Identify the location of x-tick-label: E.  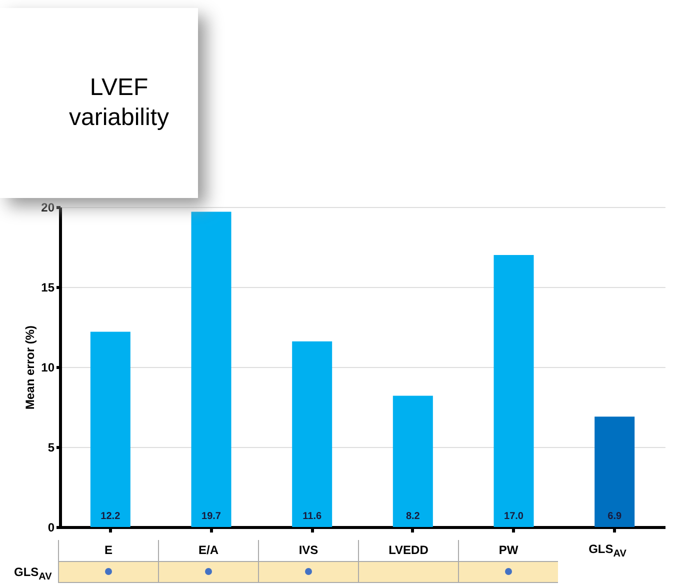
(108, 550).